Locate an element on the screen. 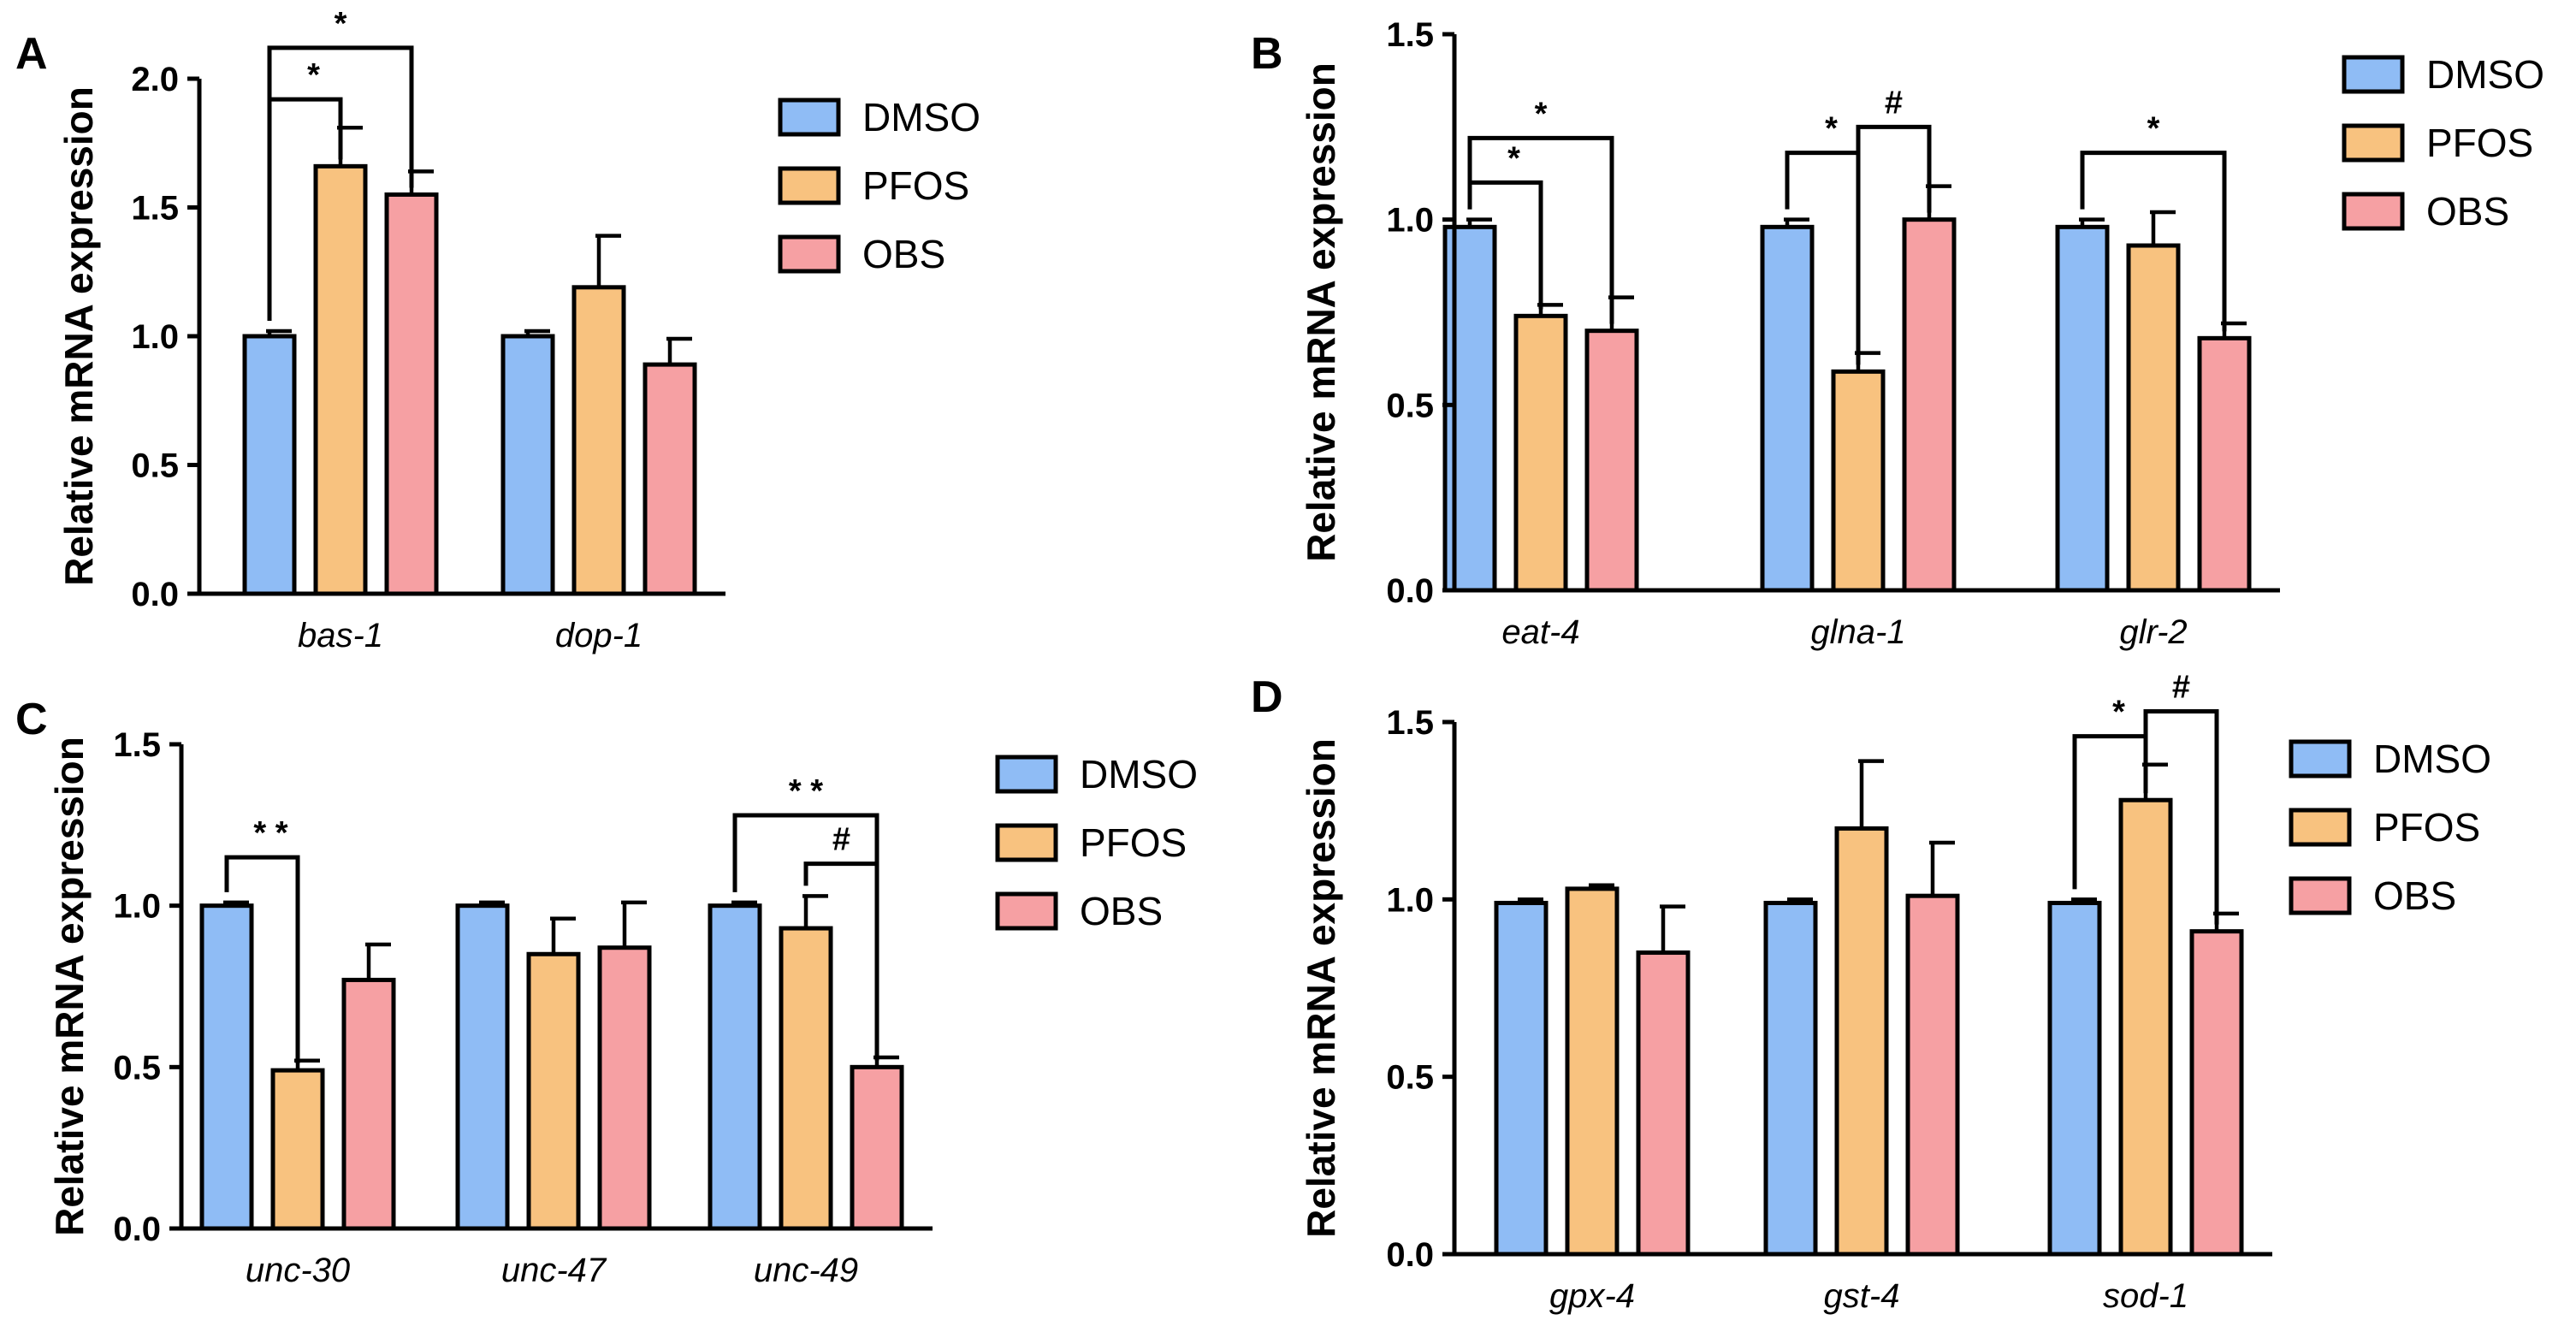 Image resolution: width=2576 pixels, height=1338 pixels. x-category-label: sod-1 is located at coordinates (2145, 1296).